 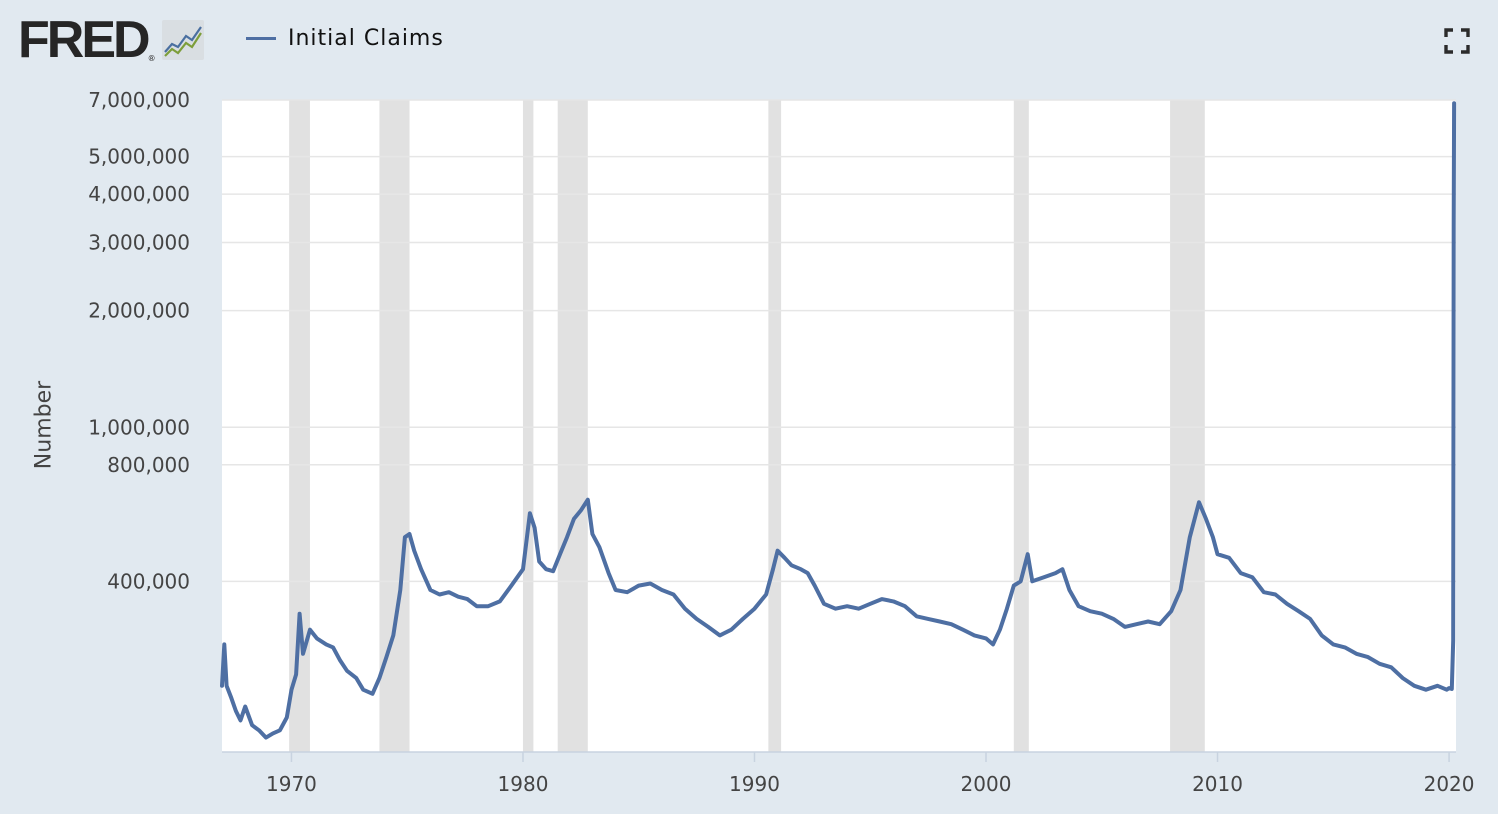 I want to click on y-tick-label: 2,000,000, so click(x=139, y=311).